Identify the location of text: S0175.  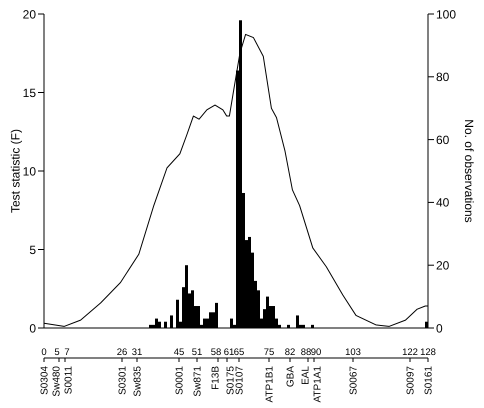
(231, 380).